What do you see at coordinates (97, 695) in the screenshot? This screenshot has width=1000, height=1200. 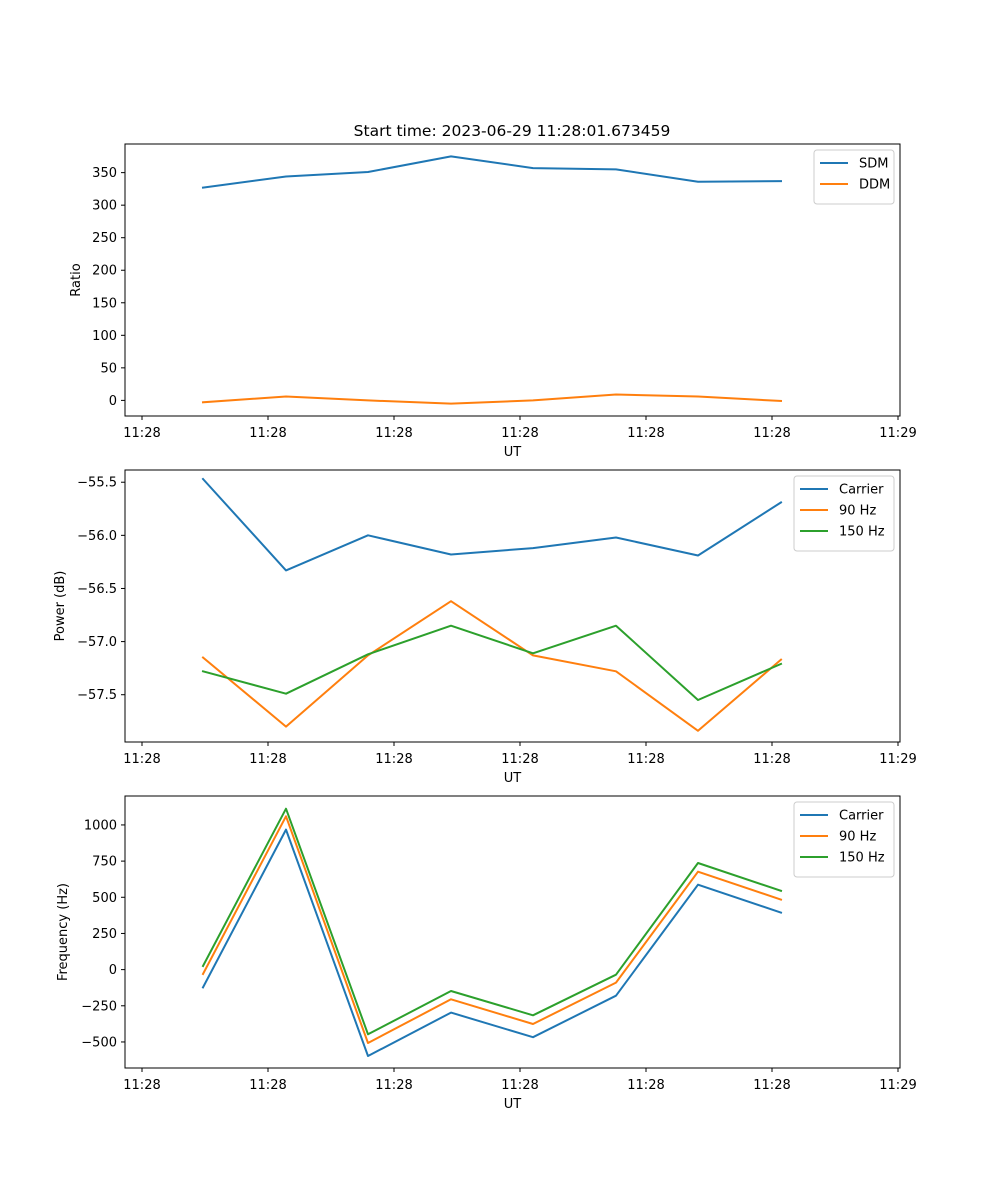 I see `y-tick-label: −57.5` at bounding box center [97, 695].